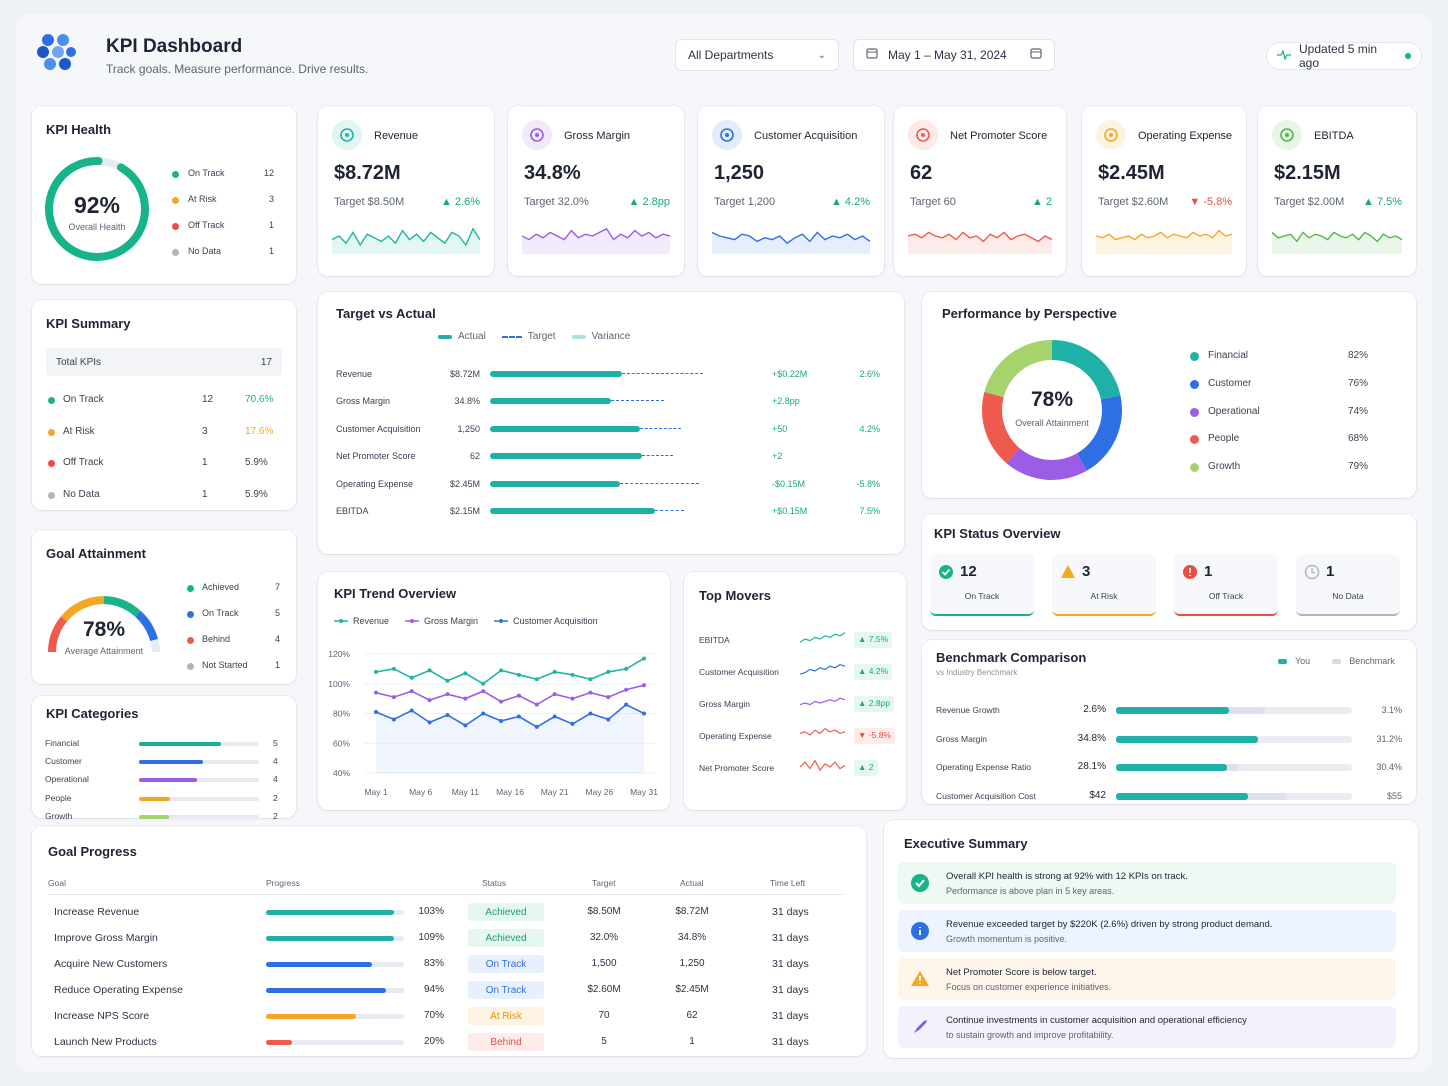  I want to click on department-select: All Departments ⌄, so click(757, 55).